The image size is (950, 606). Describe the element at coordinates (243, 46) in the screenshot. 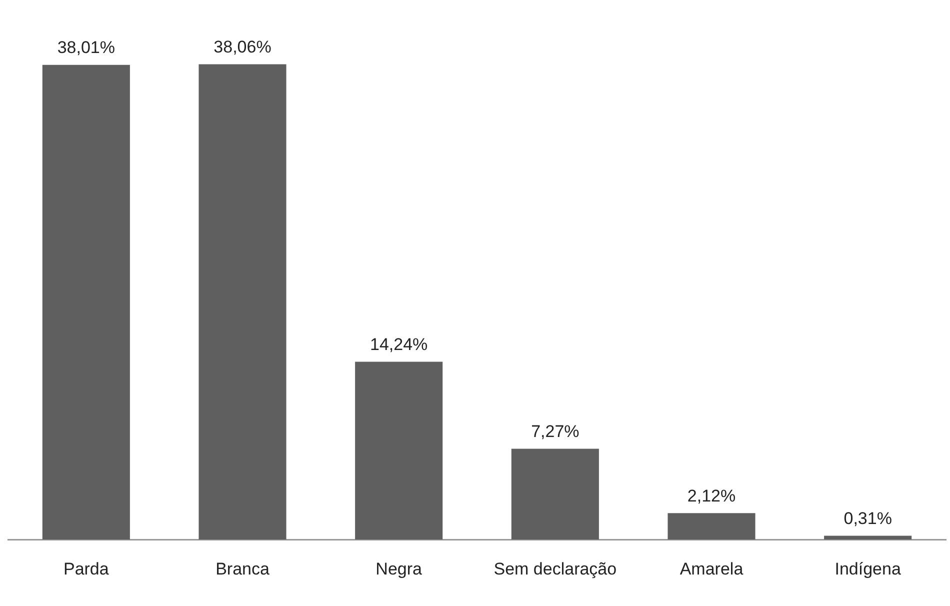

I see `data-label: 38,06%` at that location.